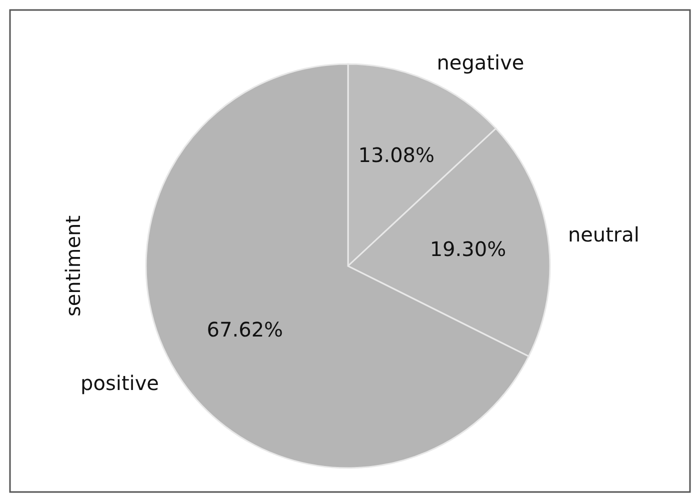 This screenshot has width=699, height=501. What do you see at coordinates (396, 154) in the screenshot?
I see `data-label: 13.08%` at bounding box center [396, 154].